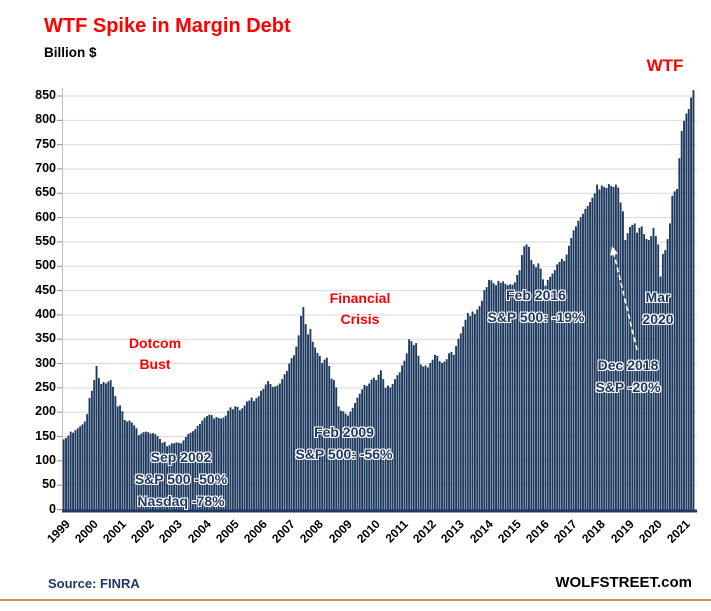  I want to click on annotation-financial-crisis: Financial Crisis, so click(360, 308).